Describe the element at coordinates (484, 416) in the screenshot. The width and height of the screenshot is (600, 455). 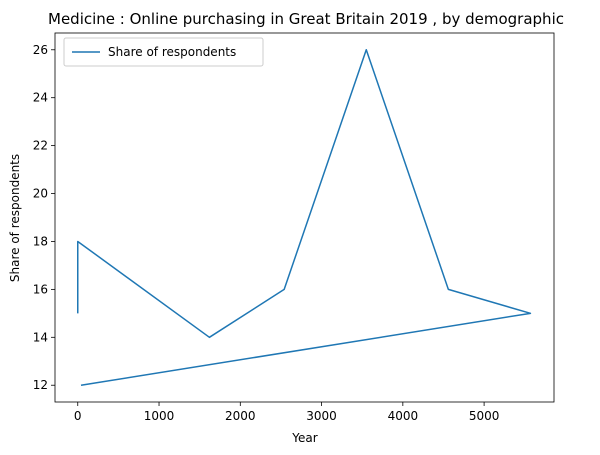
I see `x-tick-label: 5000` at that location.